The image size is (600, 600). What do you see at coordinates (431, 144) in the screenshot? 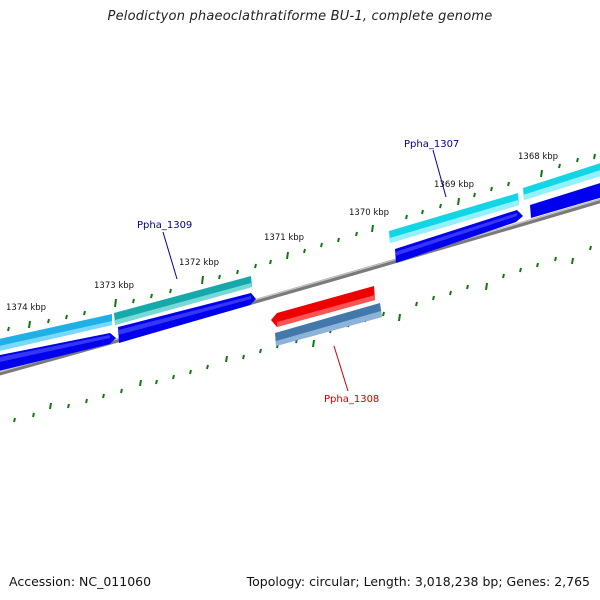
I see `gene-label-ppha1307: Ppha_1307` at bounding box center [431, 144].